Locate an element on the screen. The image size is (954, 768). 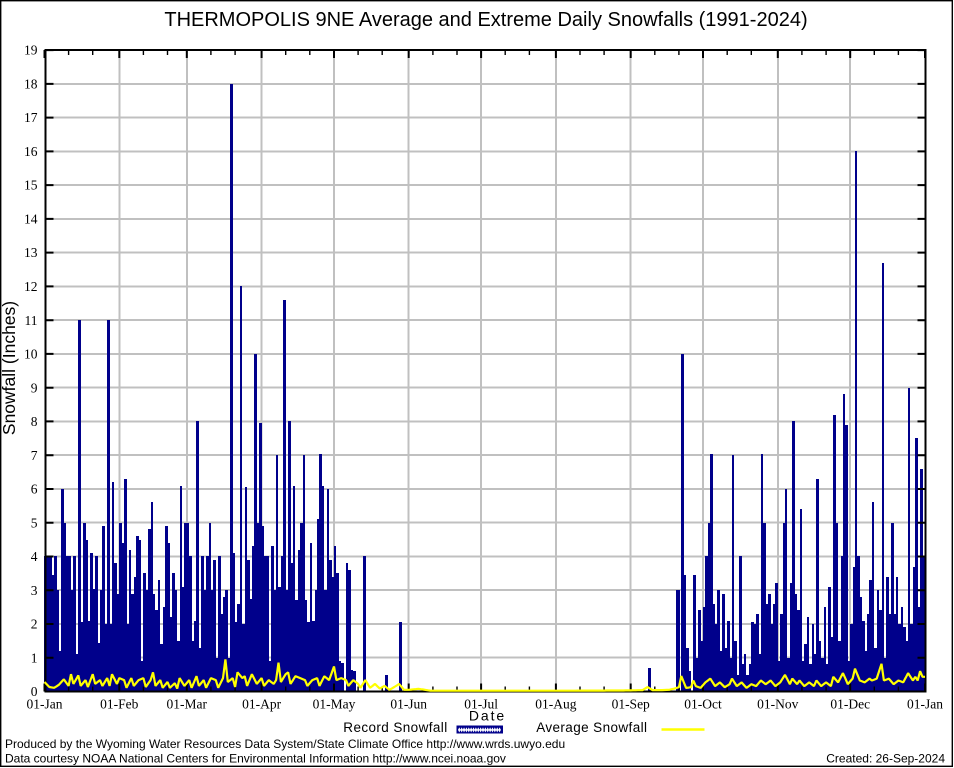
svg-text: Average Snowfall is located at coordinates (591, 727).